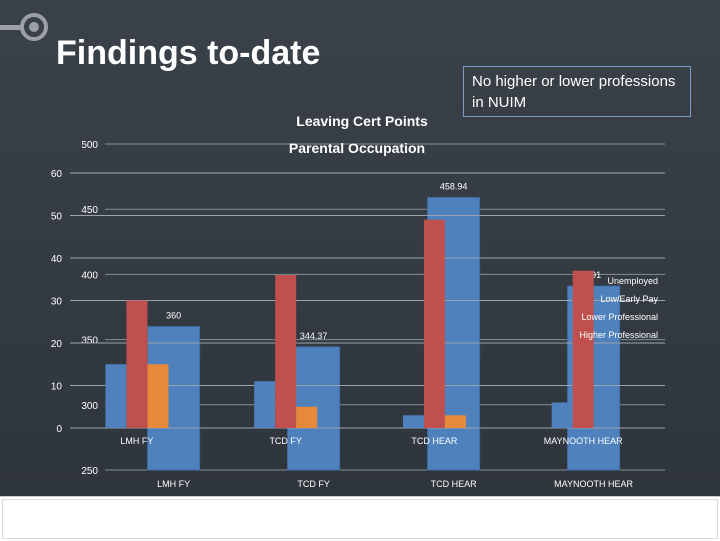 Image resolution: width=720 pixels, height=541 pixels. Describe the element at coordinates (89, 471) in the screenshot. I see `lc-y-tick-label: 250` at that location.